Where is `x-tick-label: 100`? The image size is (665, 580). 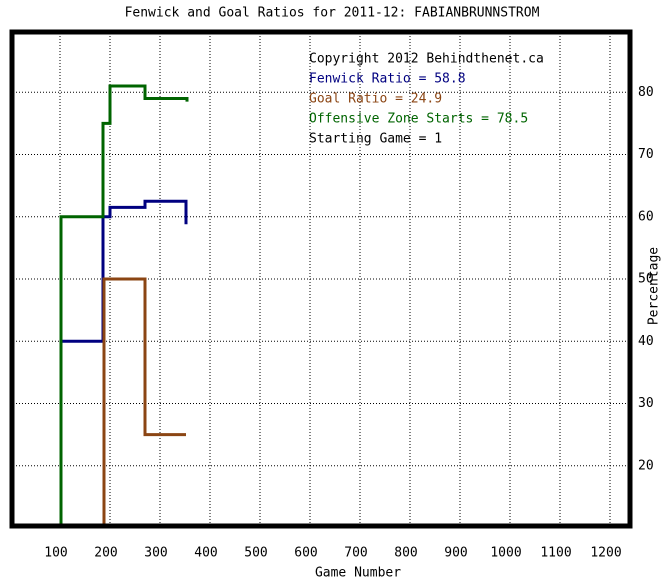 x-tick-label: 100 is located at coordinates (55, 553).